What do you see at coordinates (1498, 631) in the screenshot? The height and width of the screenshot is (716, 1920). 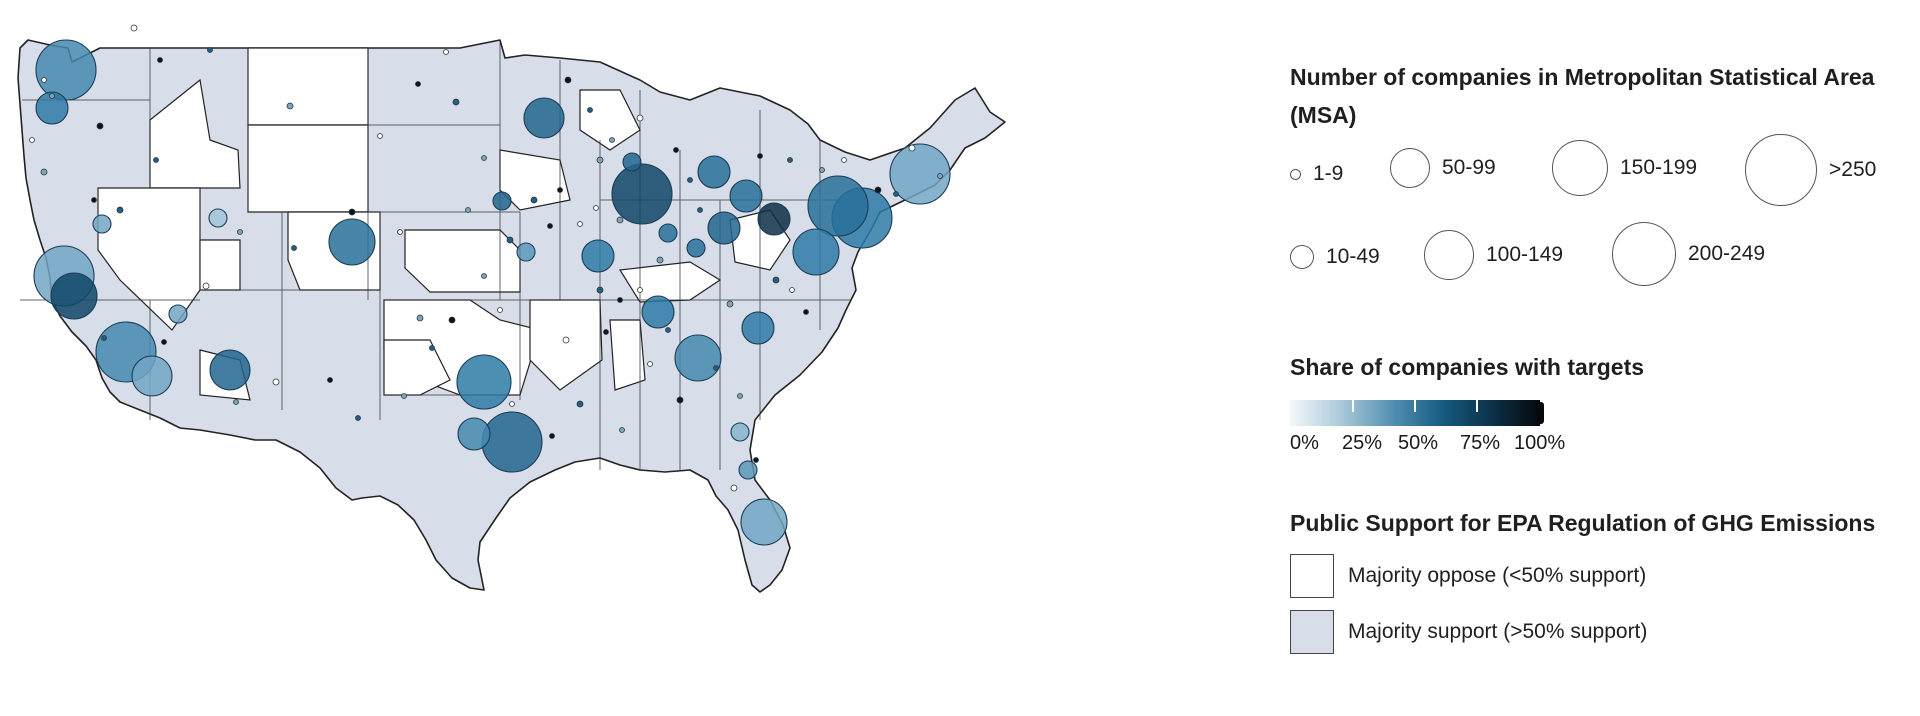 I see `support-item-label: Majority support (>50% support)` at bounding box center [1498, 631].